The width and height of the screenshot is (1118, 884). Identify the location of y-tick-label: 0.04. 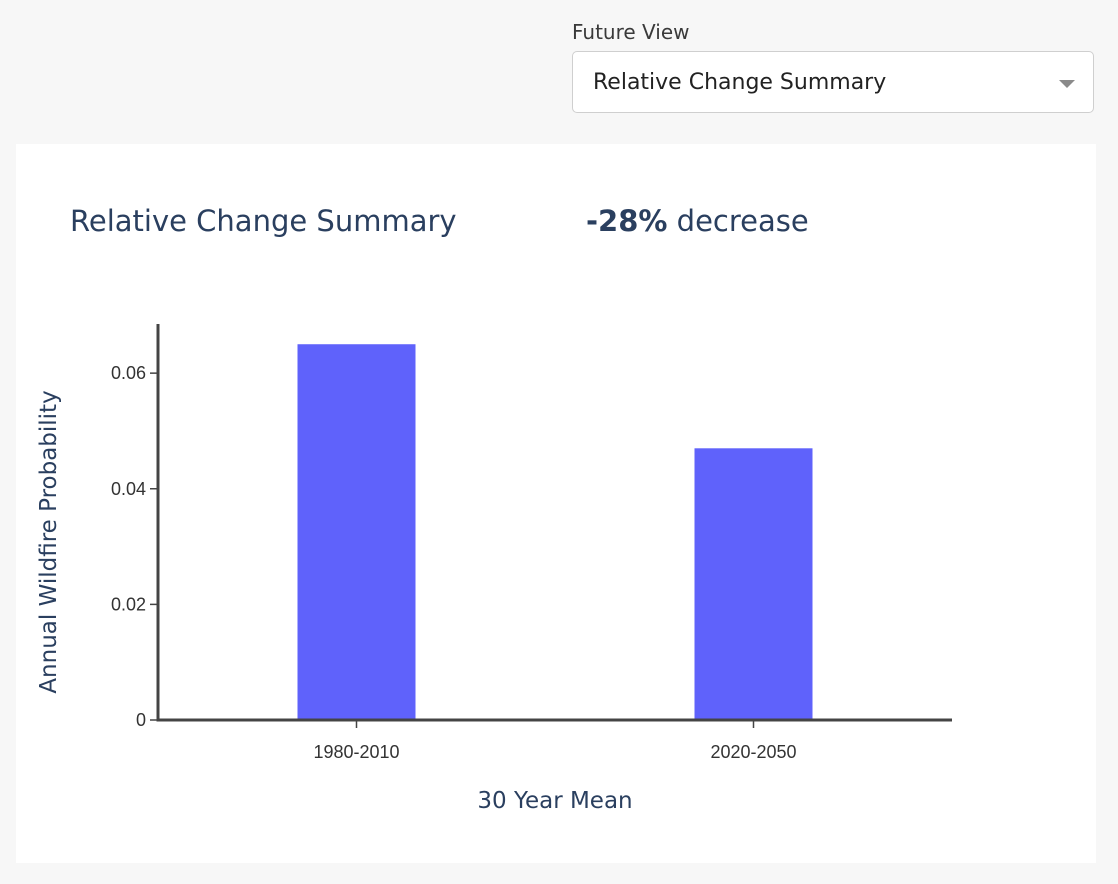
(128, 489).